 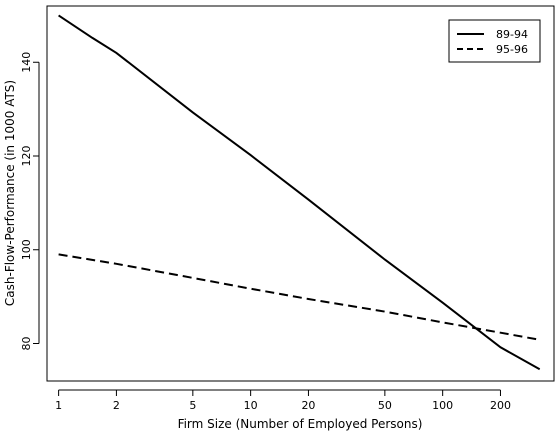 I want to click on y-tick-label: 100, so click(x=26, y=249).